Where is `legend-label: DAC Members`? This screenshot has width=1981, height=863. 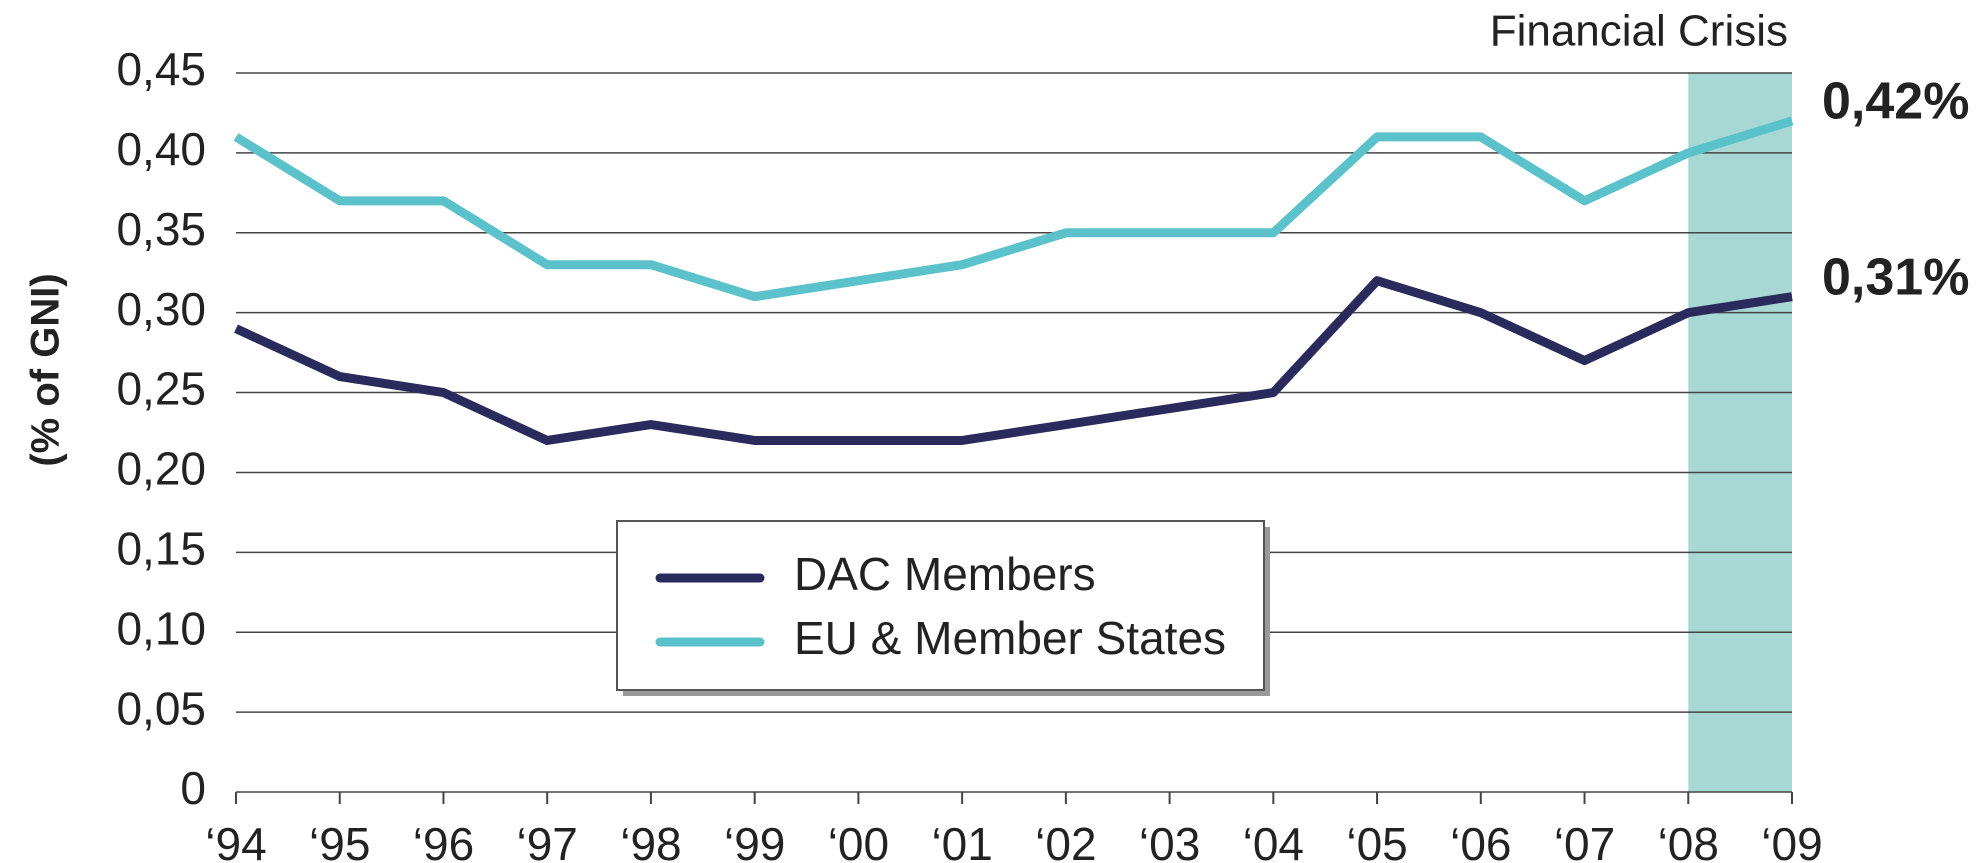 legend-label: DAC Members is located at coordinates (945, 574).